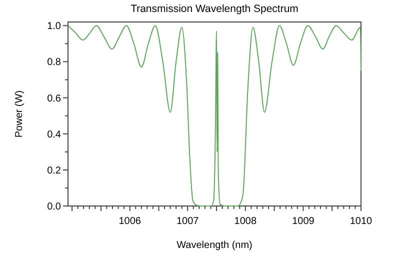 Image resolution: width=400 pixels, height=263 pixels. Describe the element at coordinates (214, 9) in the screenshot. I see `chart-title: Transmission Wavelength Spectrum` at that location.